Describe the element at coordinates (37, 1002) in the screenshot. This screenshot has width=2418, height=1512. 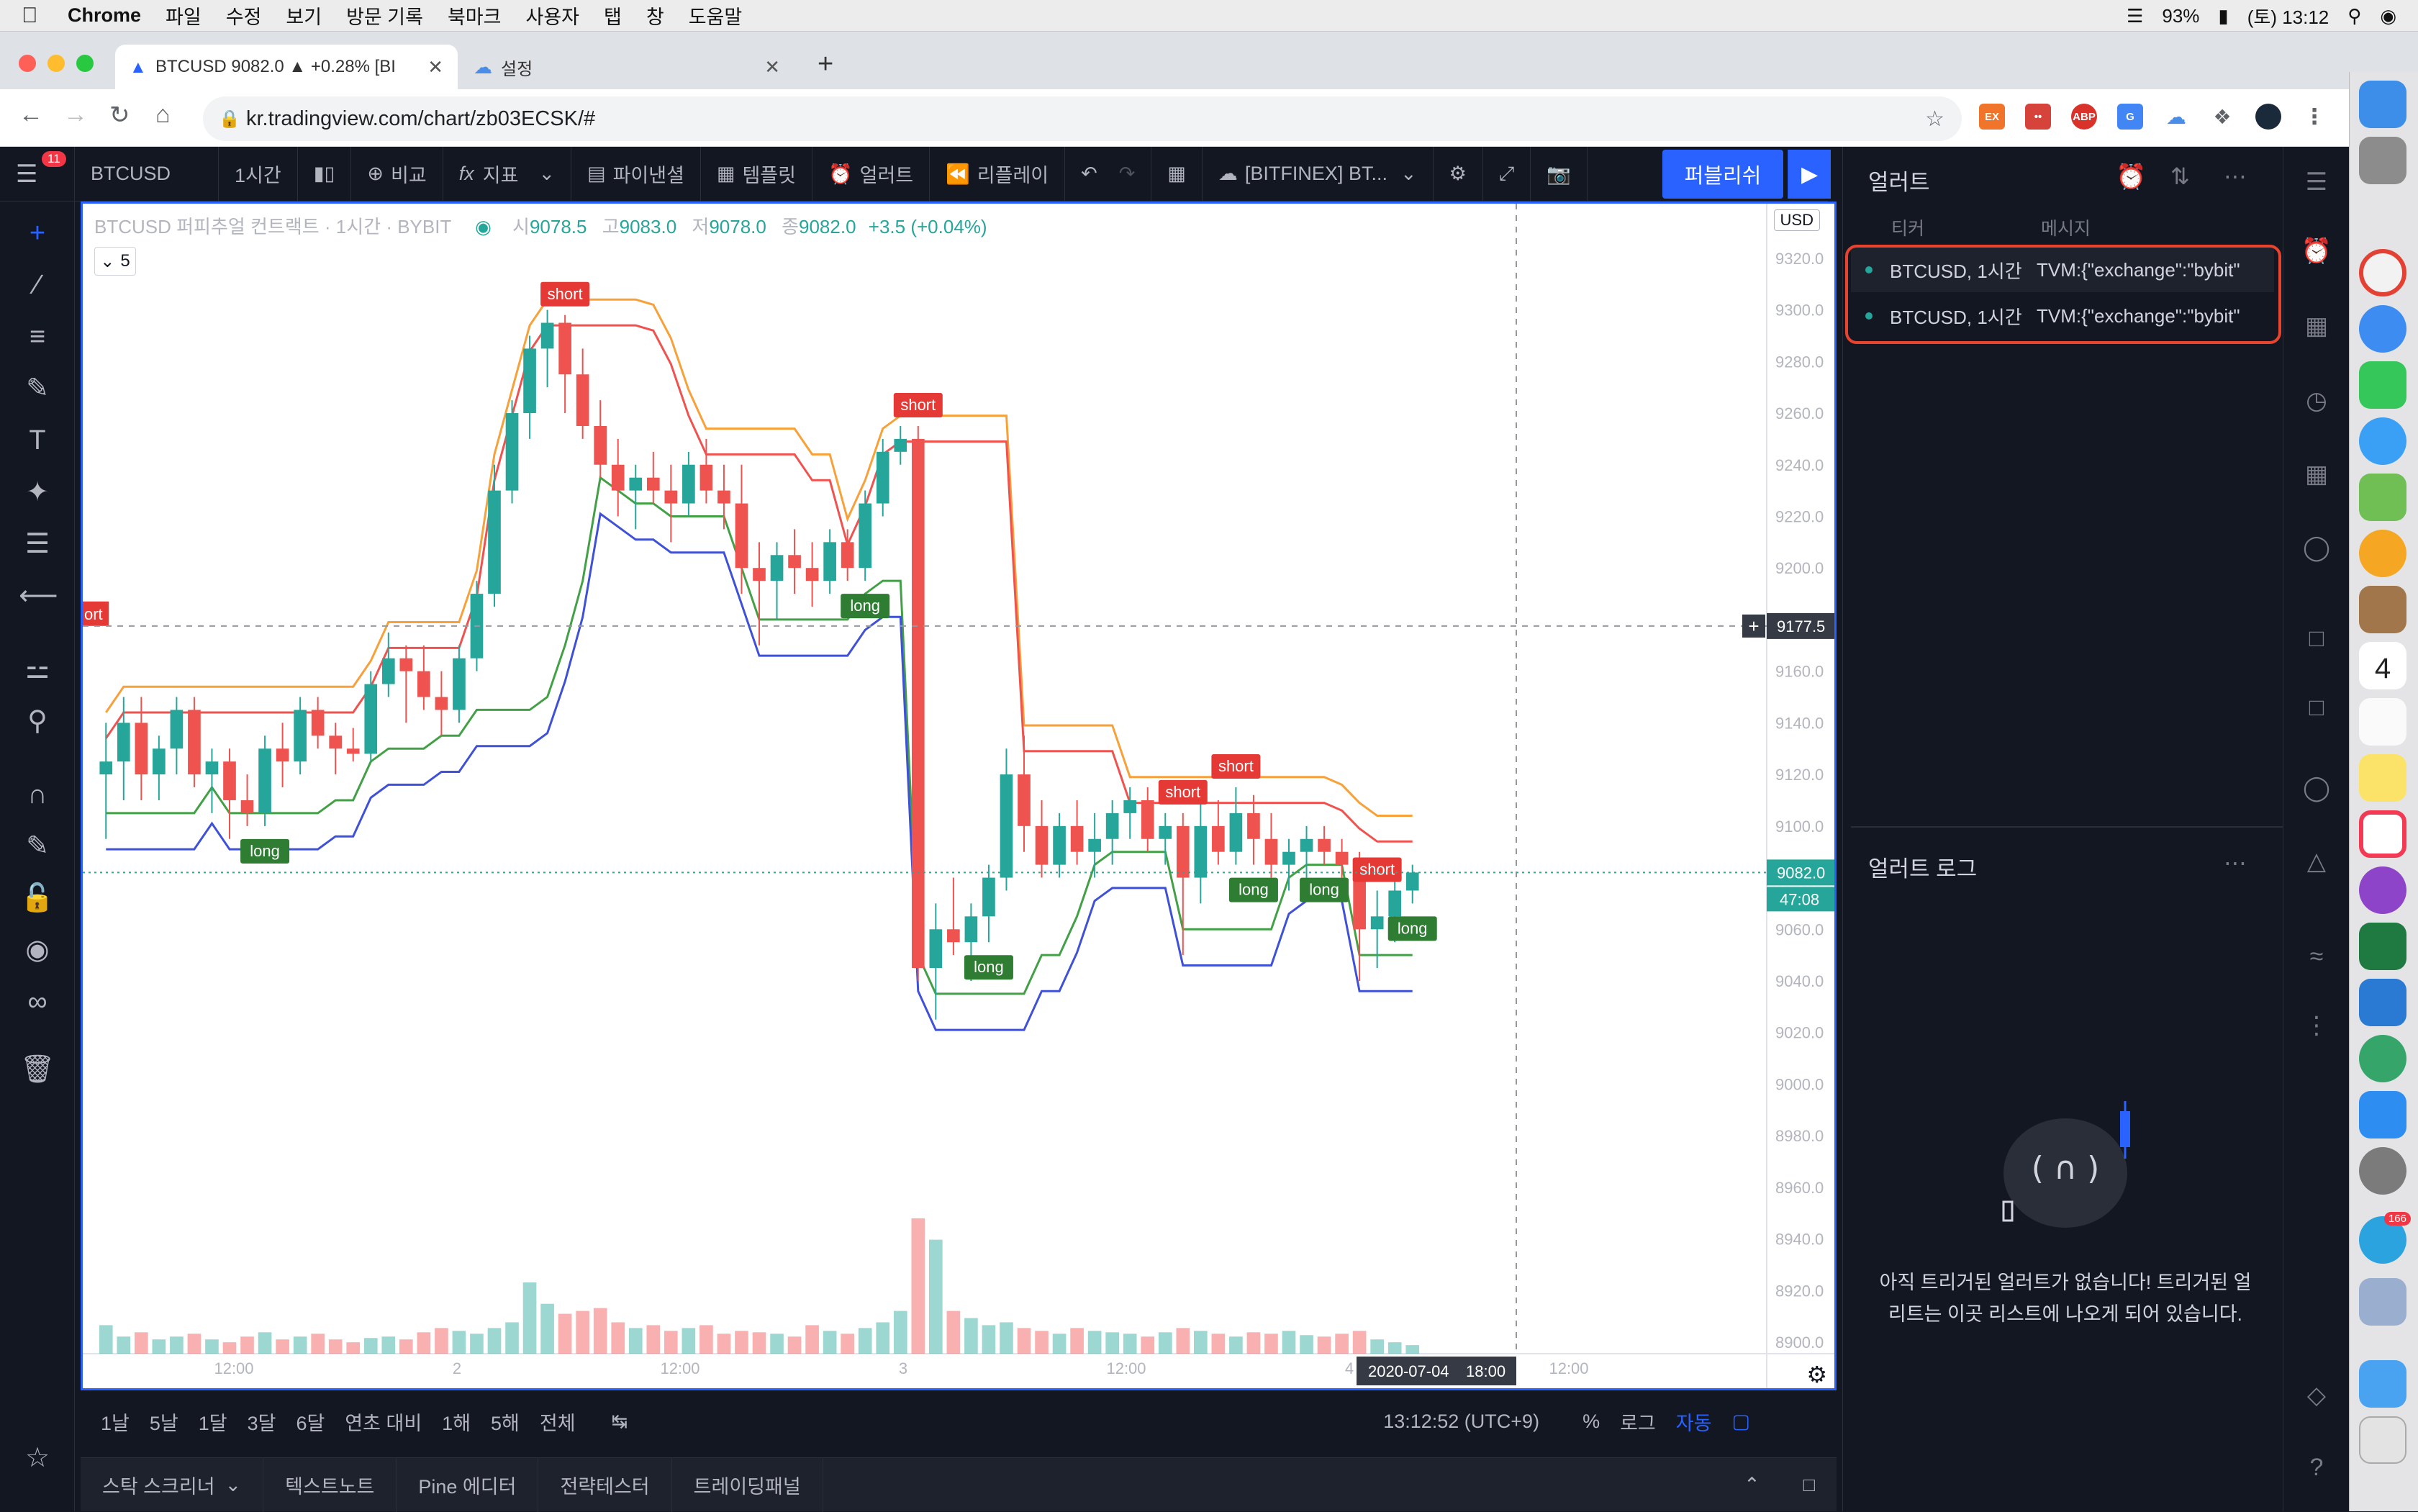
I see `link-icon: ∞` at that location.